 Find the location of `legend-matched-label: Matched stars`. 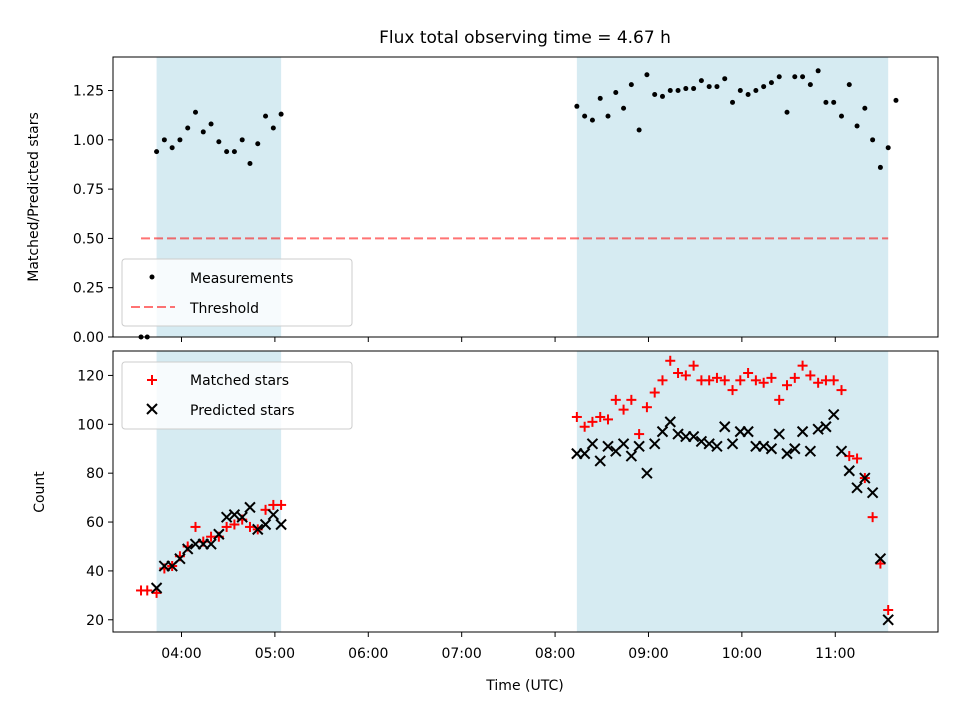

legend-matched-label: Matched stars is located at coordinates (239, 381).